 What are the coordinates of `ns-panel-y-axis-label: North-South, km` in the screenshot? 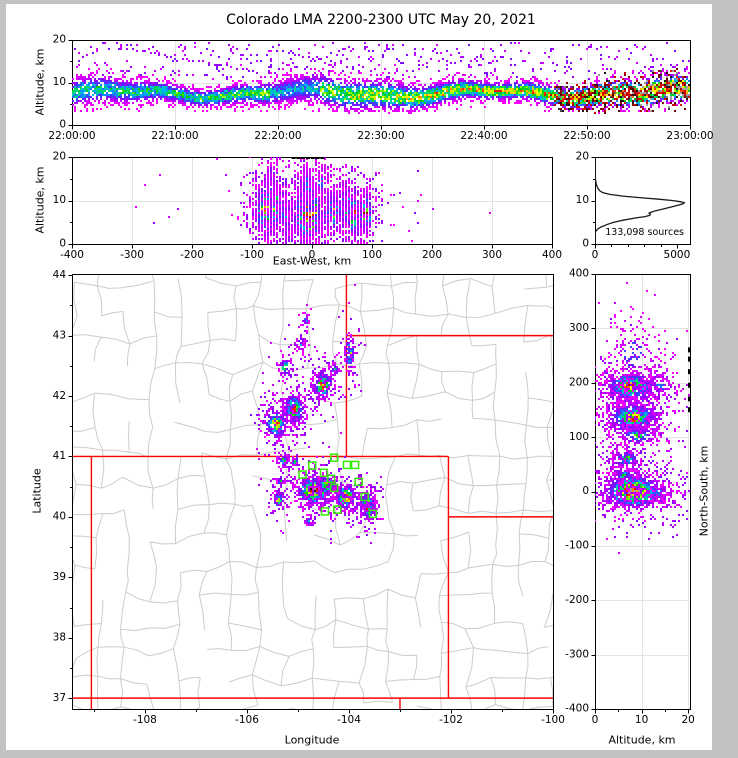 It's located at (704, 491).